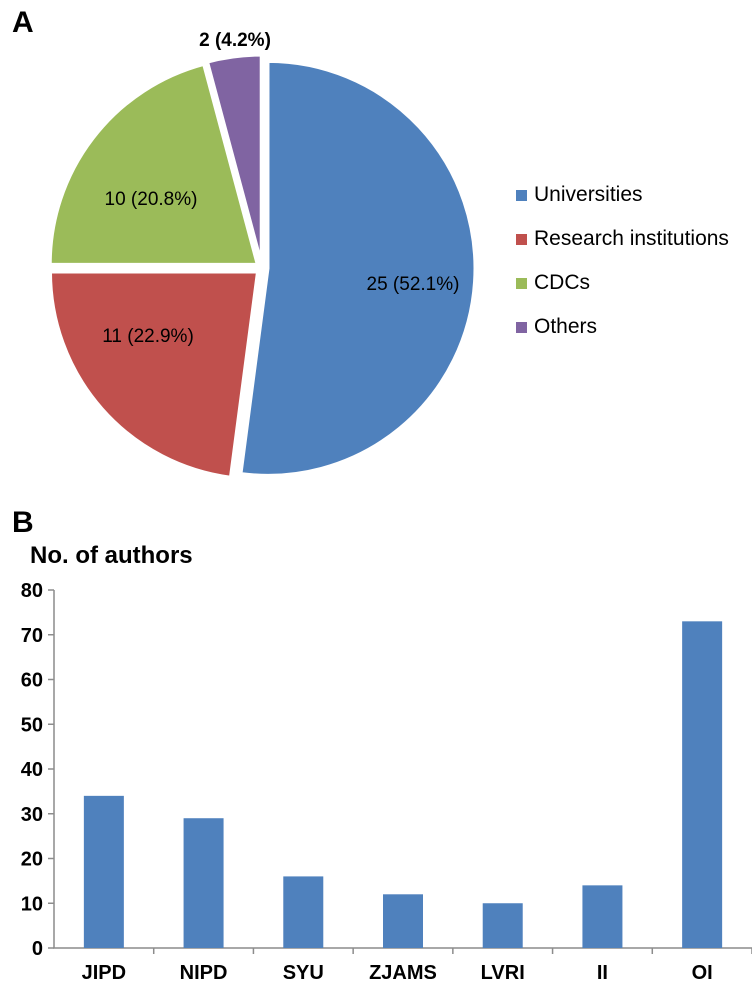 The height and width of the screenshot is (983, 752). Describe the element at coordinates (32, 681) in the screenshot. I see `y-tick-label: 60` at that location.